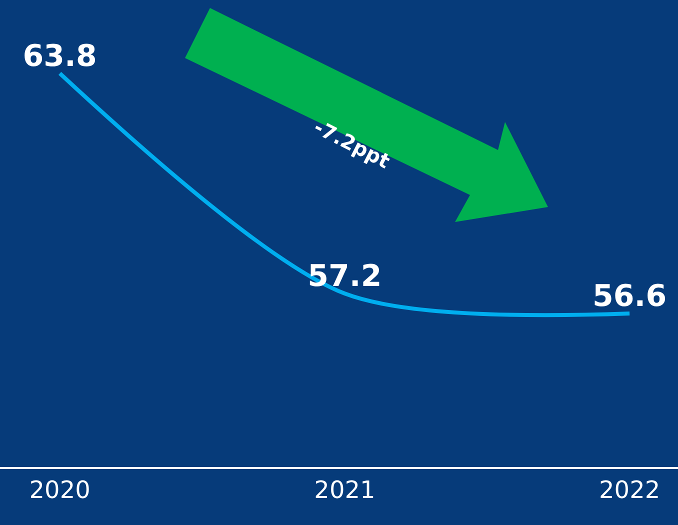  What do you see at coordinates (345, 276) in the screenshot?
I see `data-label: 57.2` at bounding box center [345, 276].